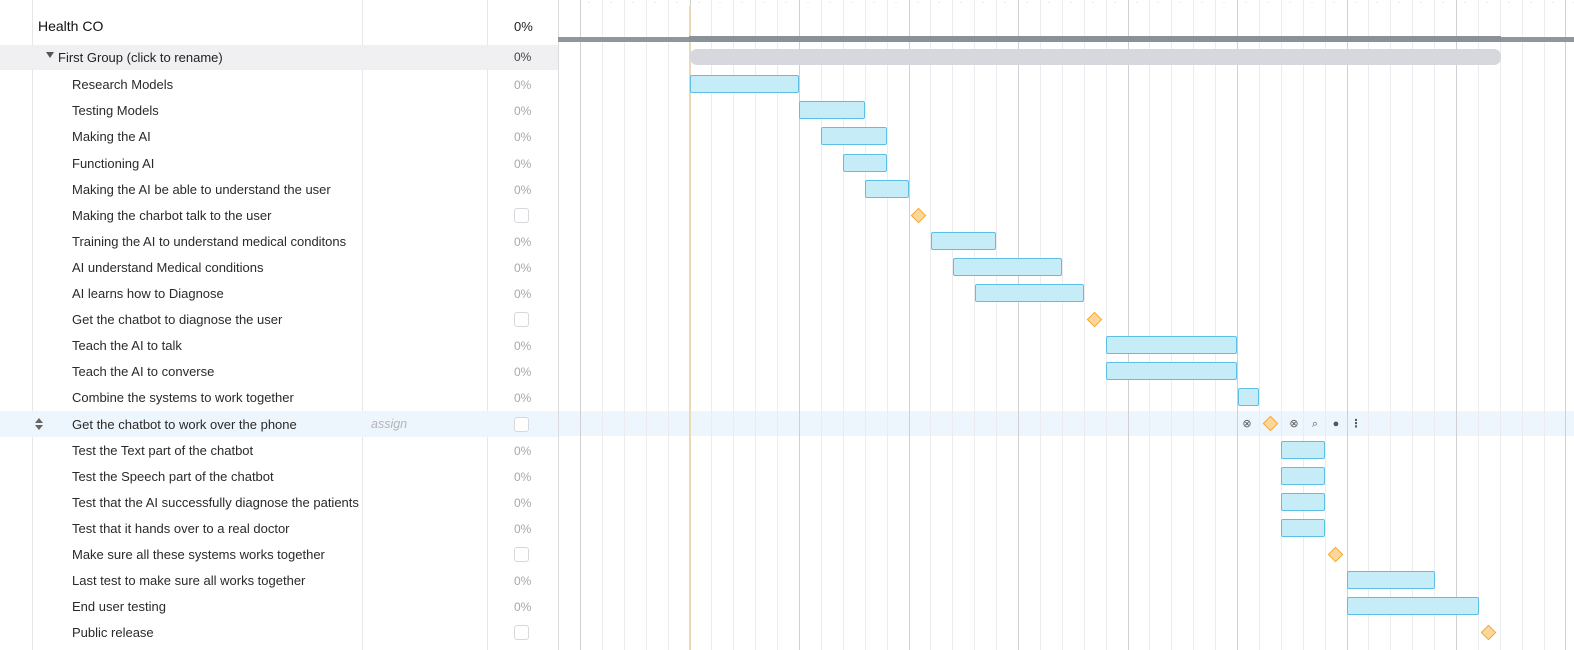 Image resolution: width=1574 pixels, height=650 pixels. Describe the element at coordinates (279, 450) in the screenshot. I see `task-row: Test the Text part of the chatbot 0%` at that location.